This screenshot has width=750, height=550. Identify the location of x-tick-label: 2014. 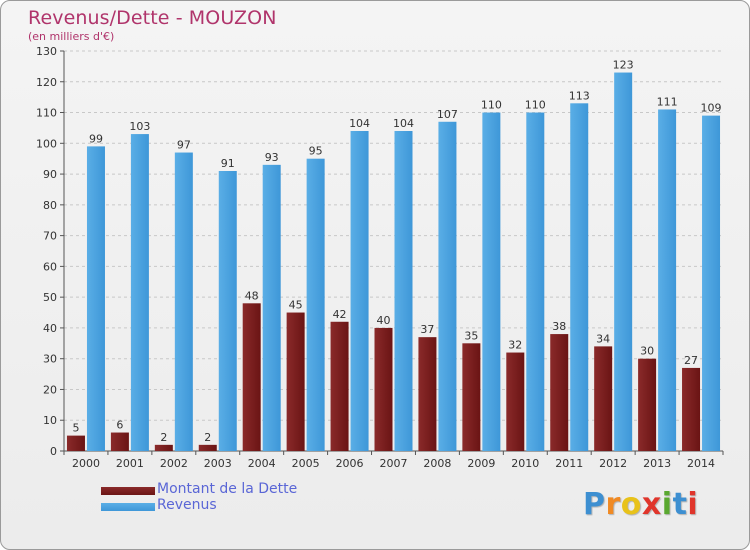
(701, 463).